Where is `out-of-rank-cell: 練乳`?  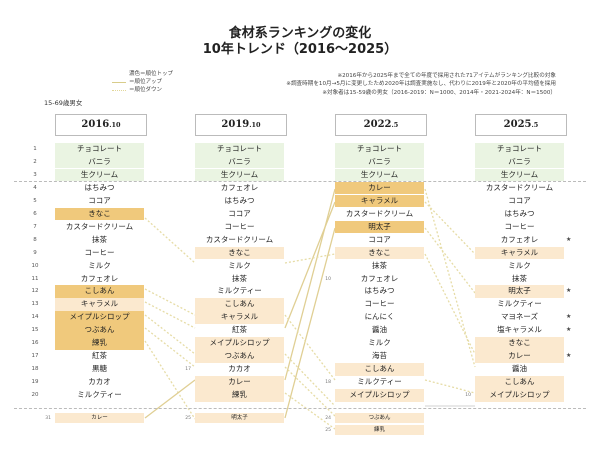
out-of-rank-cell: 練乳 is located at coordinates (379, 430).